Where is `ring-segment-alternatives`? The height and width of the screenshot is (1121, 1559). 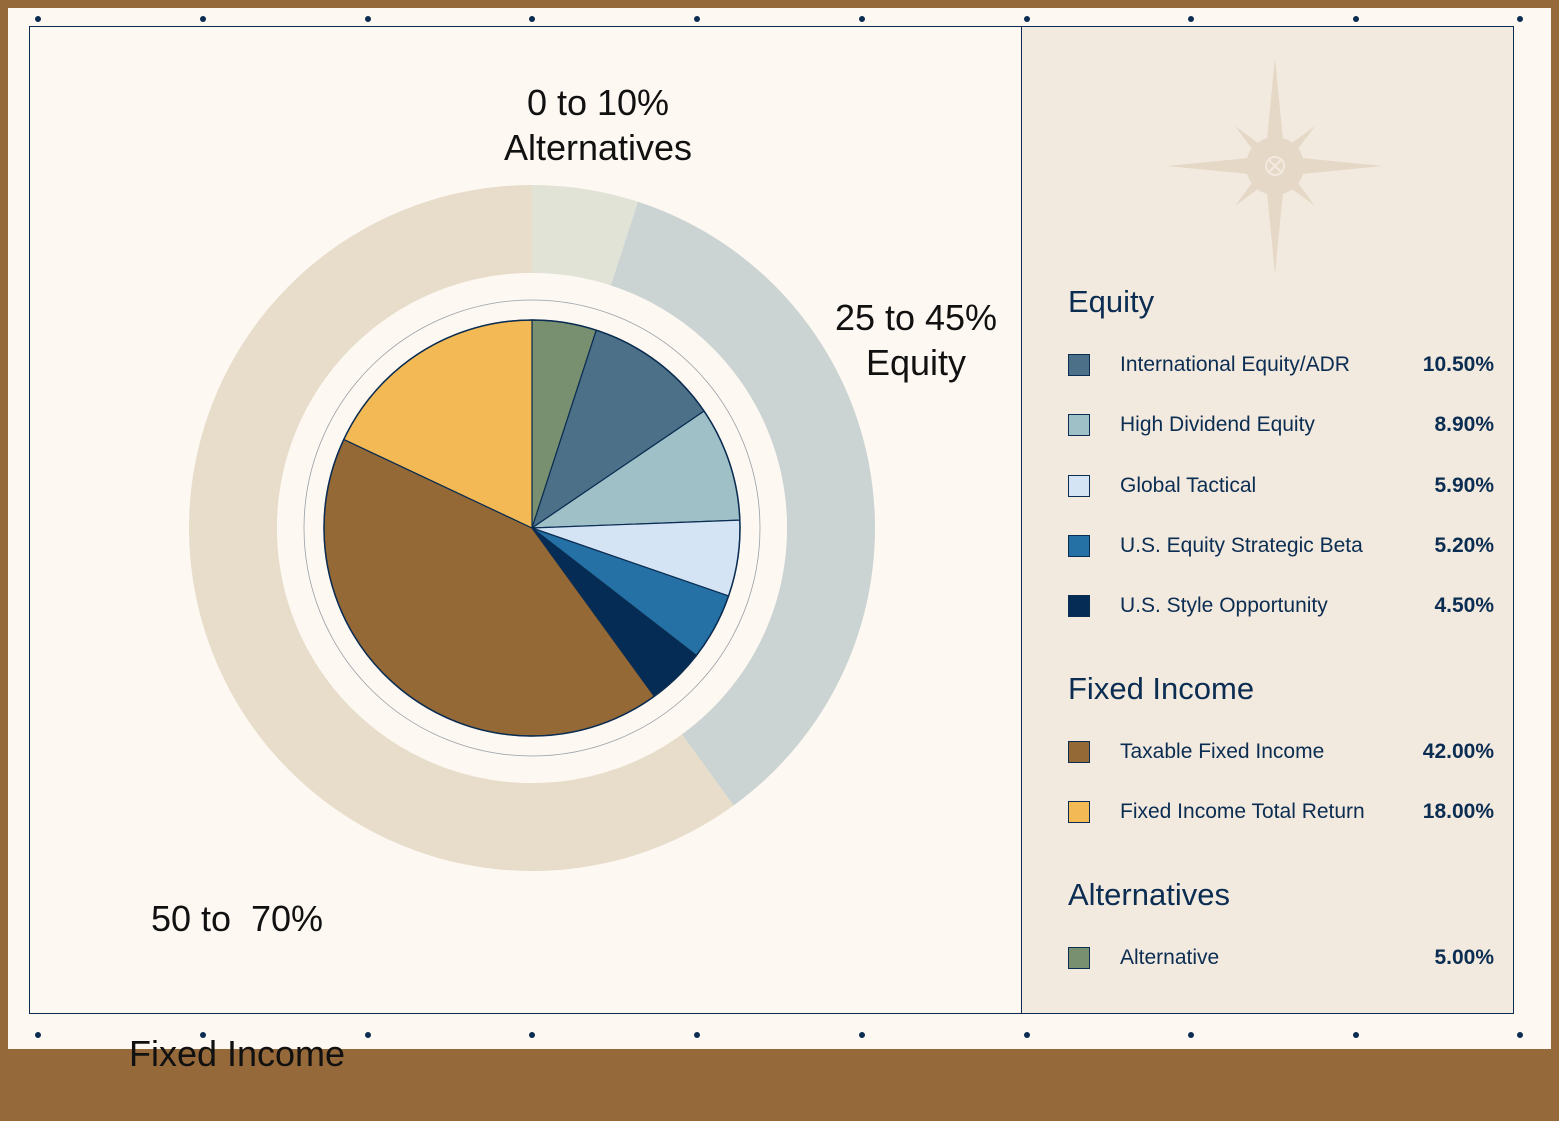
ring-segment-alternatives is located at coordinates (585, 235).